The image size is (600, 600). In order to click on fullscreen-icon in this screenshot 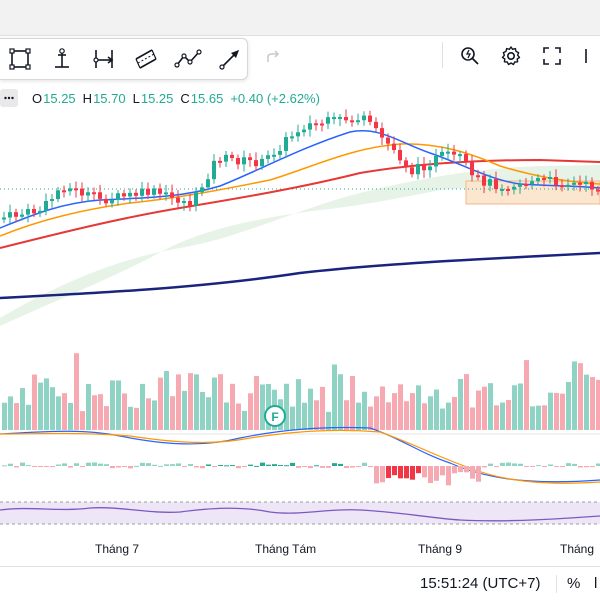, I will do `click(552, 56)`.